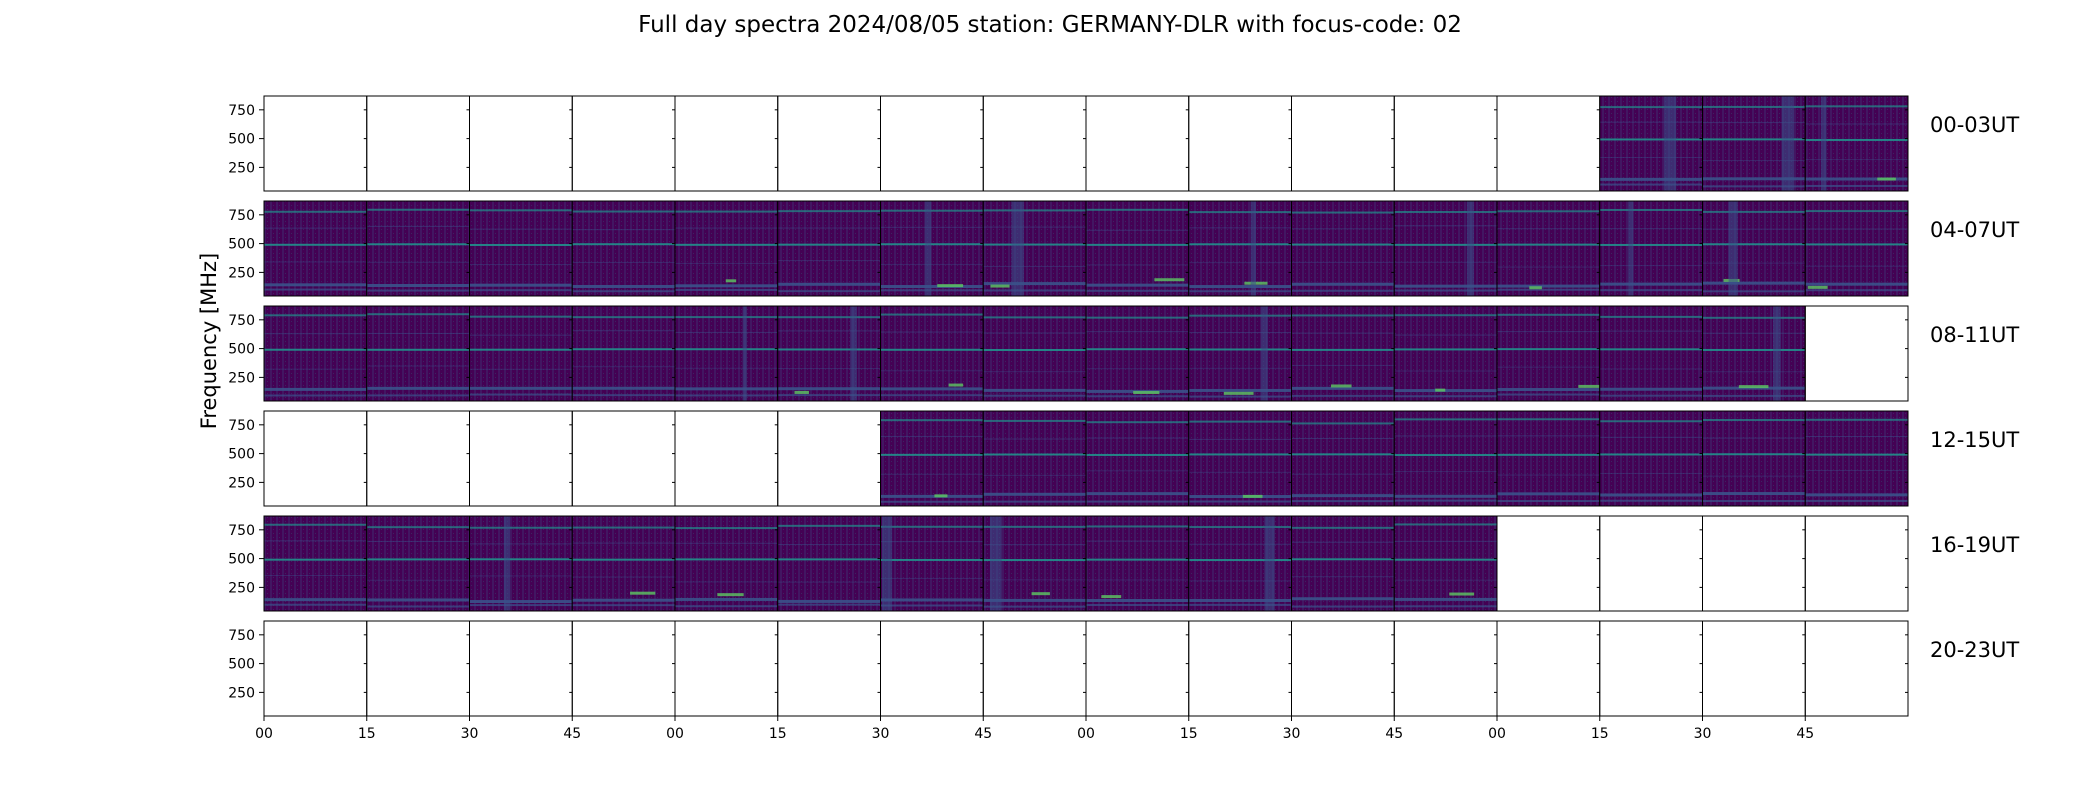  I want to click on x-tick-label: 15, so click(778, 734).